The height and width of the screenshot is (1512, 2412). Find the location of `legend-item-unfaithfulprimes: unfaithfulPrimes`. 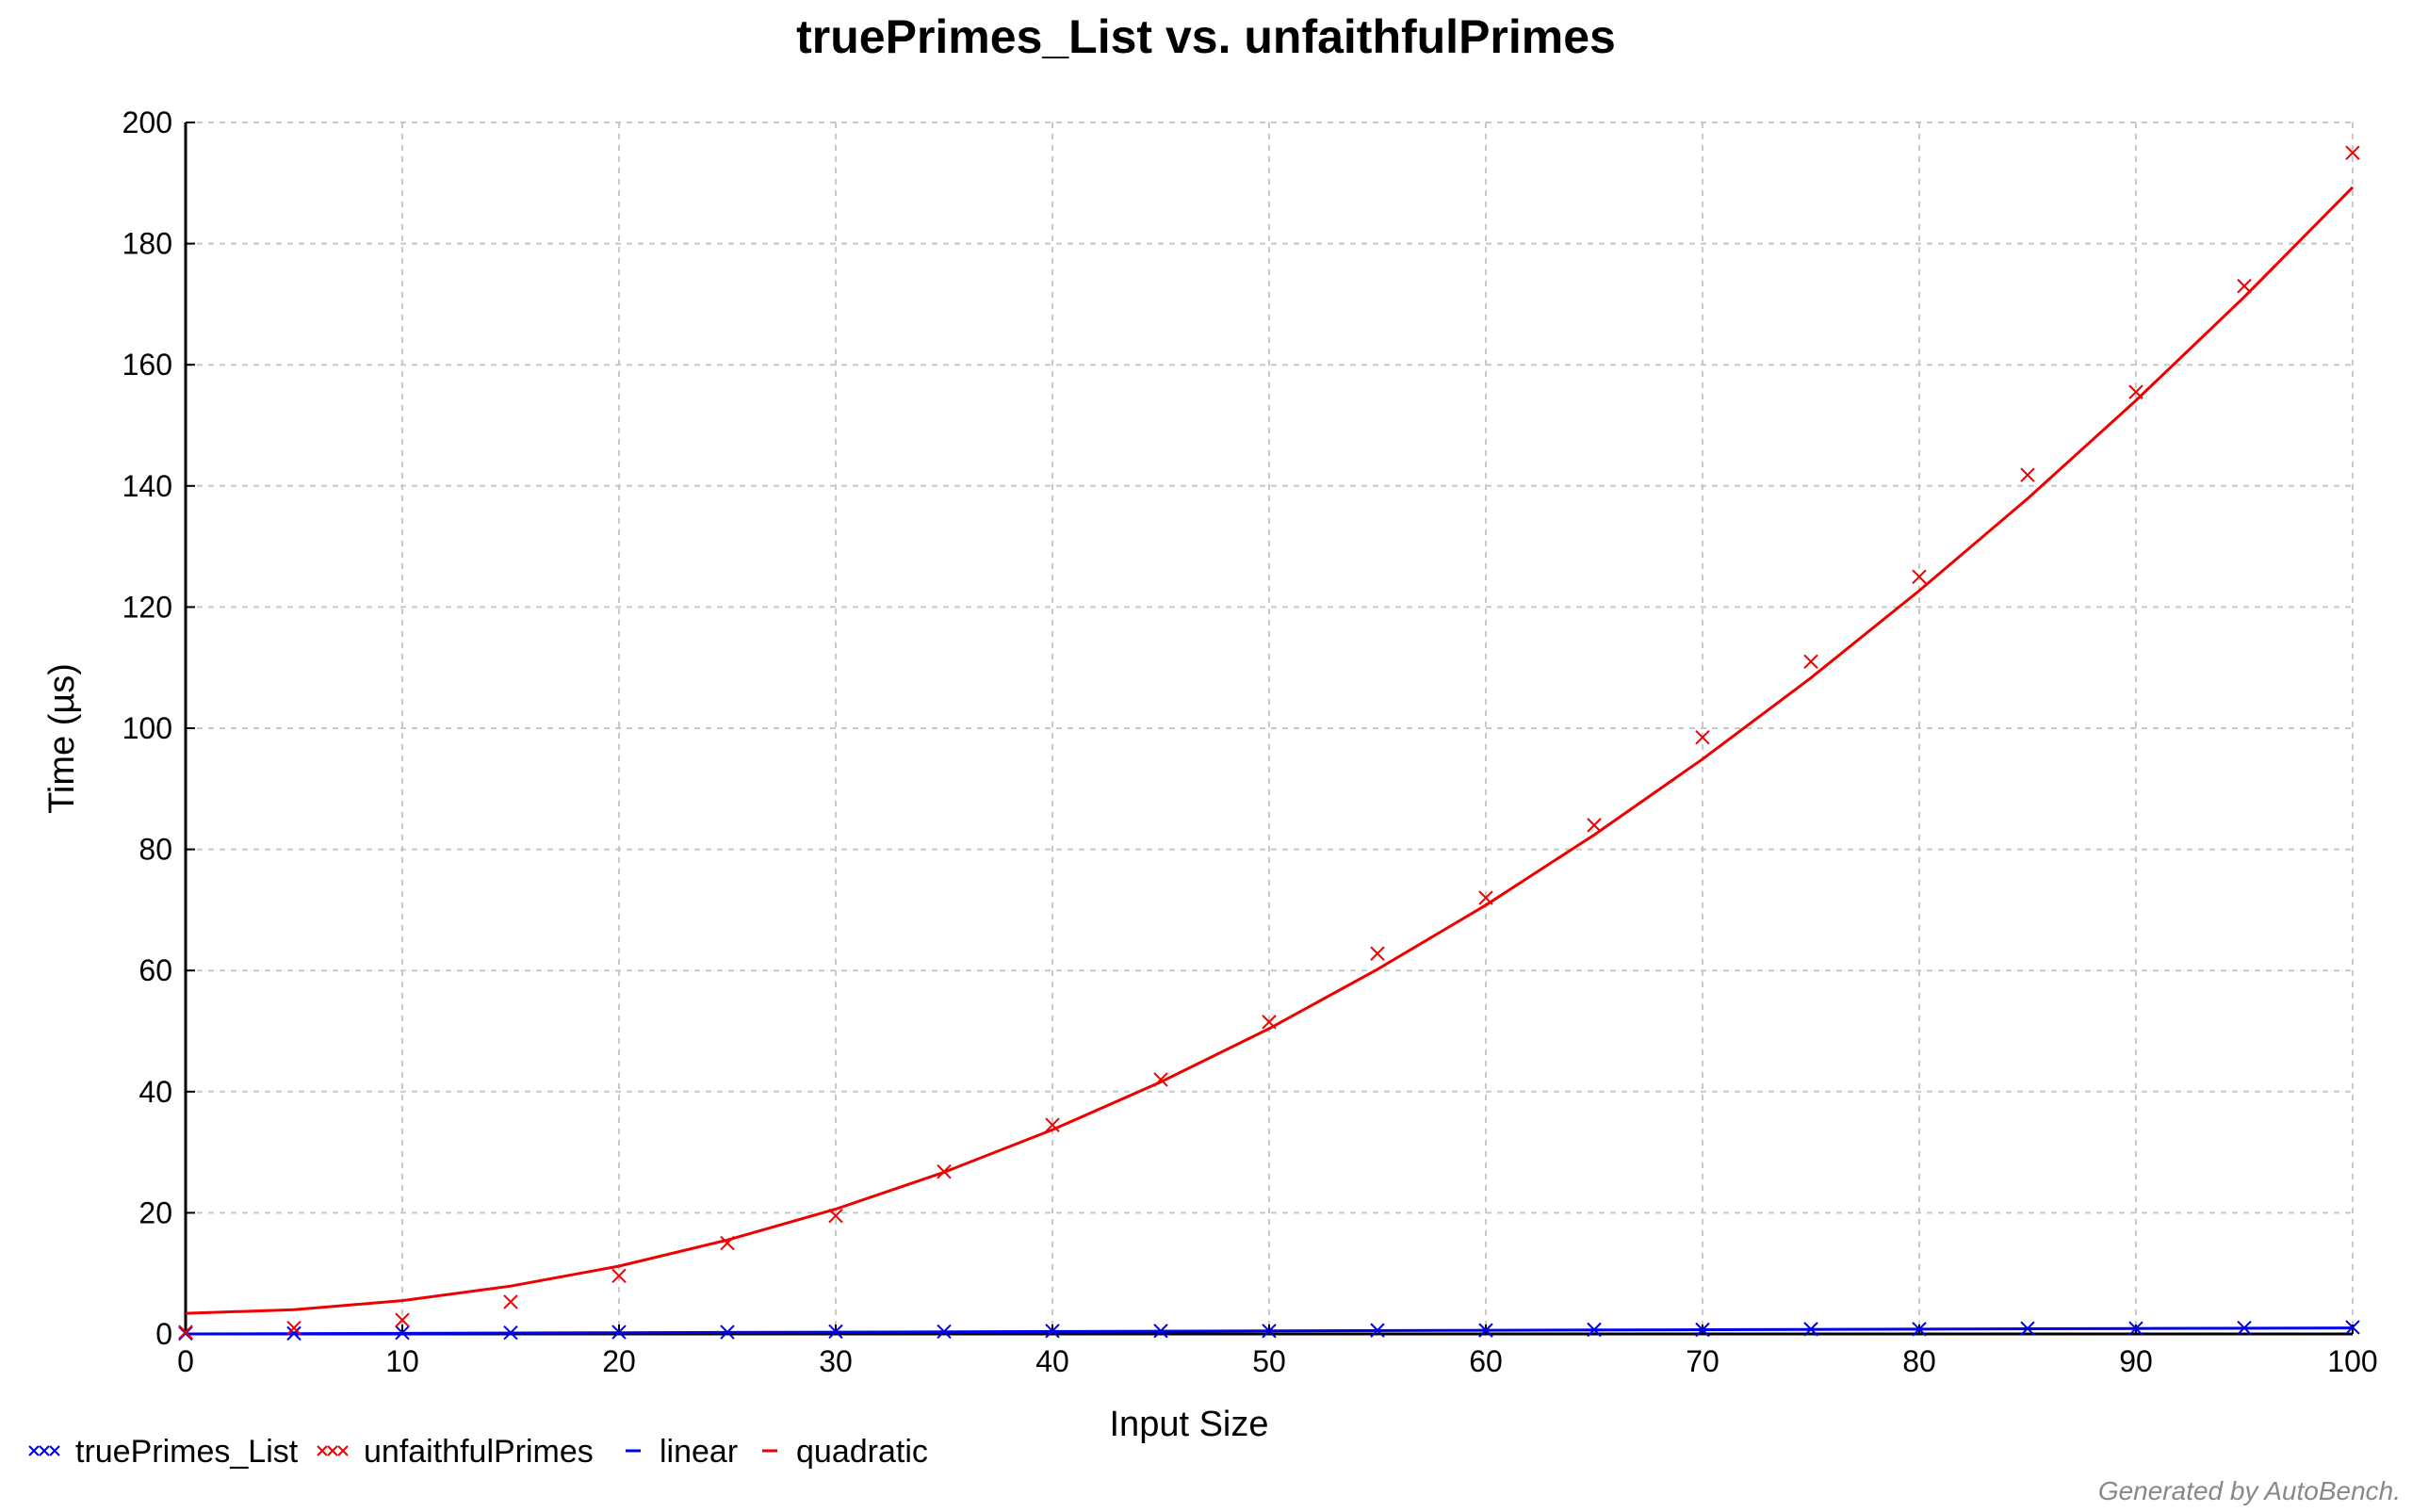

legend-item-unfaithfulprimes: unfaithfulPrimes is located at coordinates (455, 1452).